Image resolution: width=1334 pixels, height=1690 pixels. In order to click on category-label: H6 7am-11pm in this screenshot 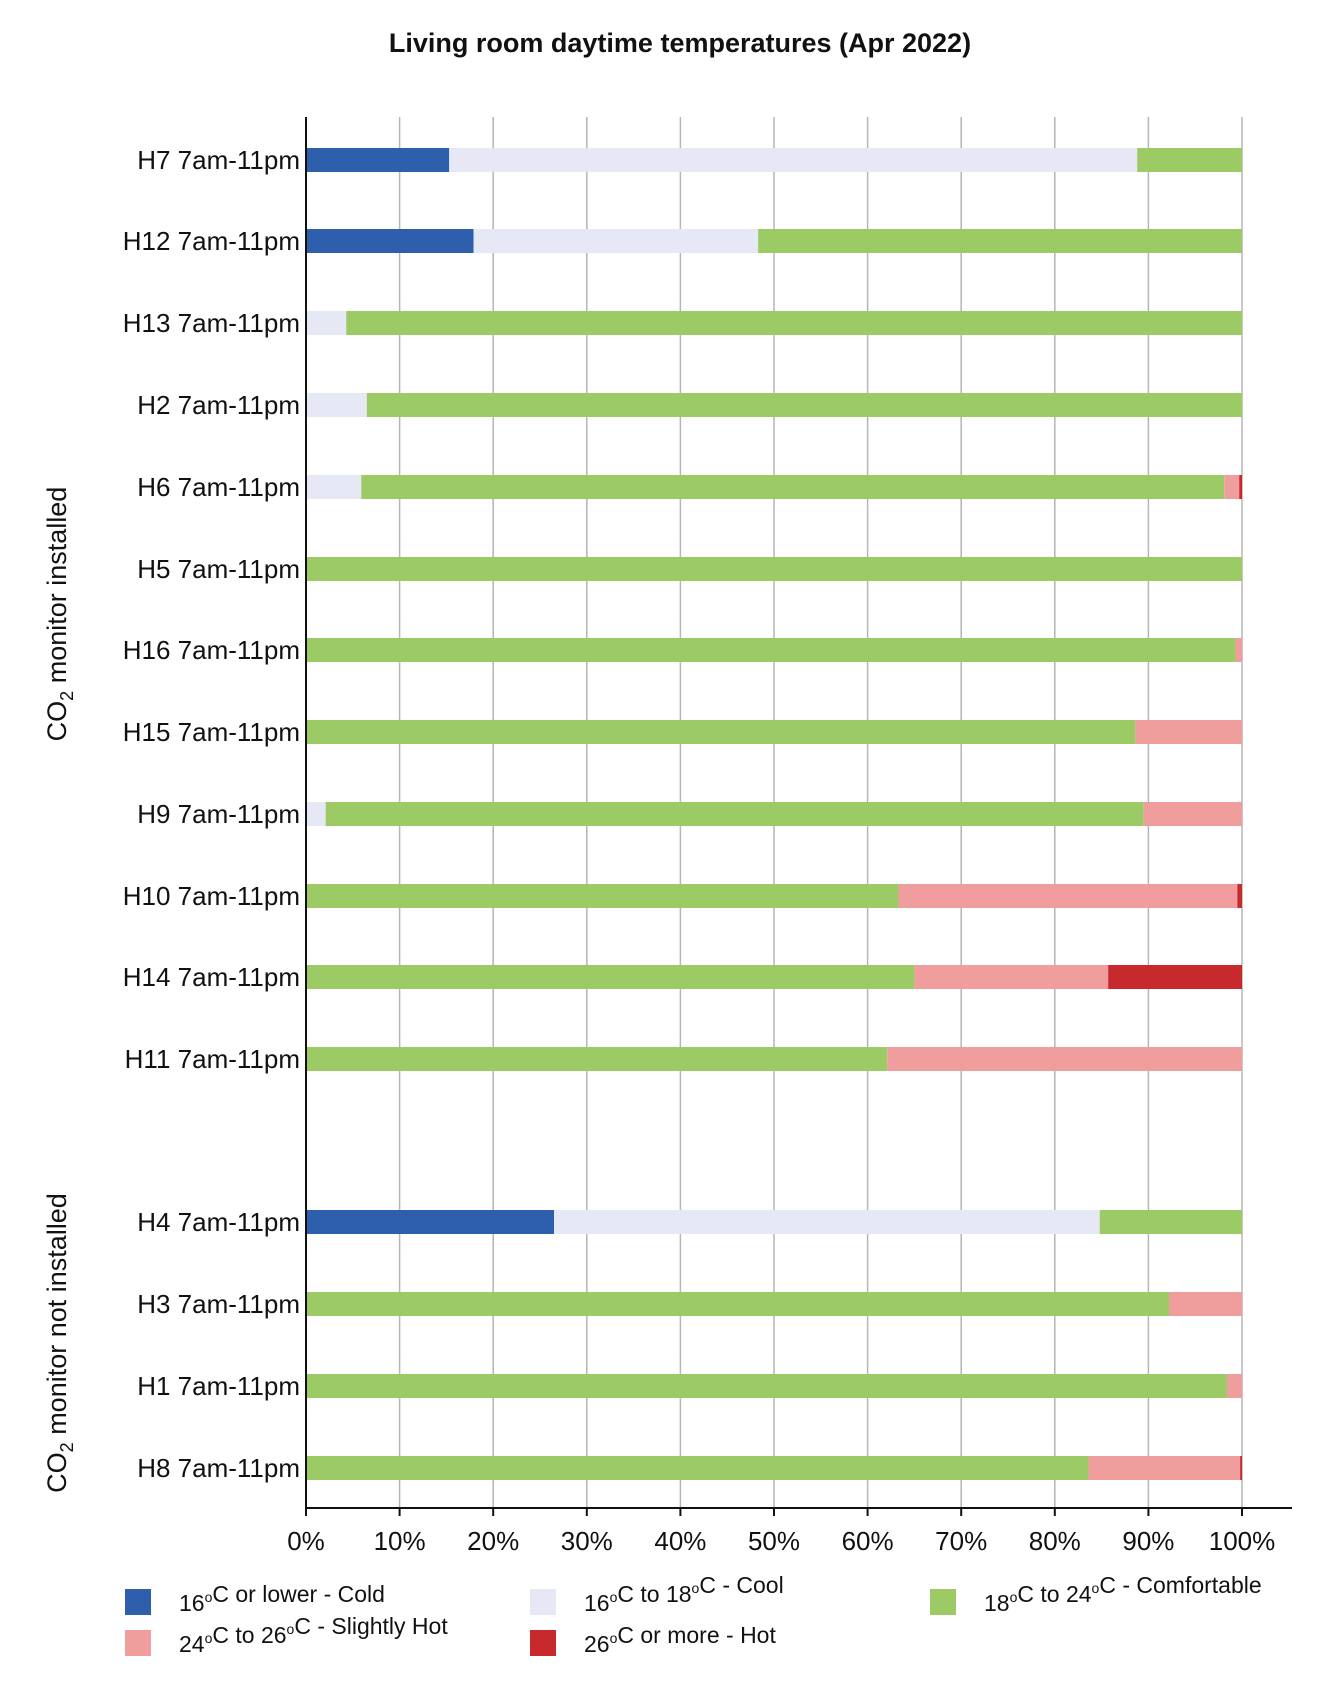, I will do `click(218, 487)`.